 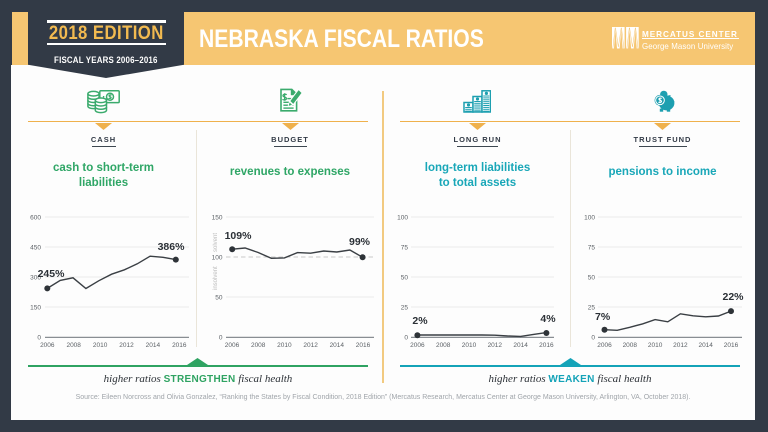 What do you see at coordinates (35, 218) in the screenshot?
I see `svg-text: 600` at bounding box center [35, 218].